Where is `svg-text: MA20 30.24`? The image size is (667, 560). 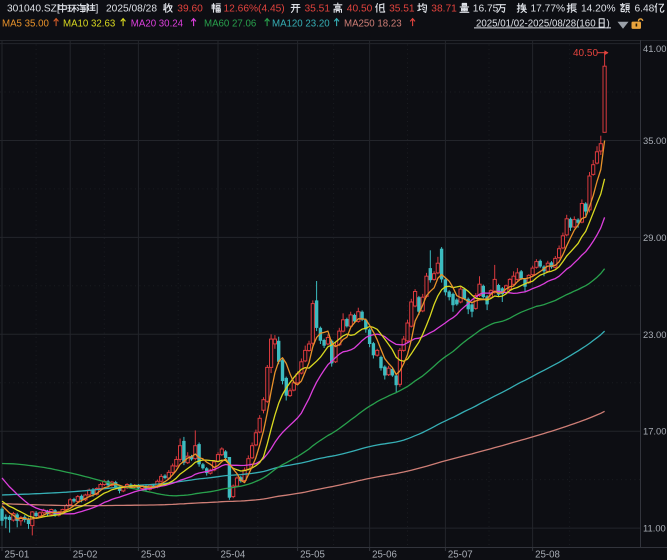
svg-text: MA20 30.24 is located at coordinates (157, 24).